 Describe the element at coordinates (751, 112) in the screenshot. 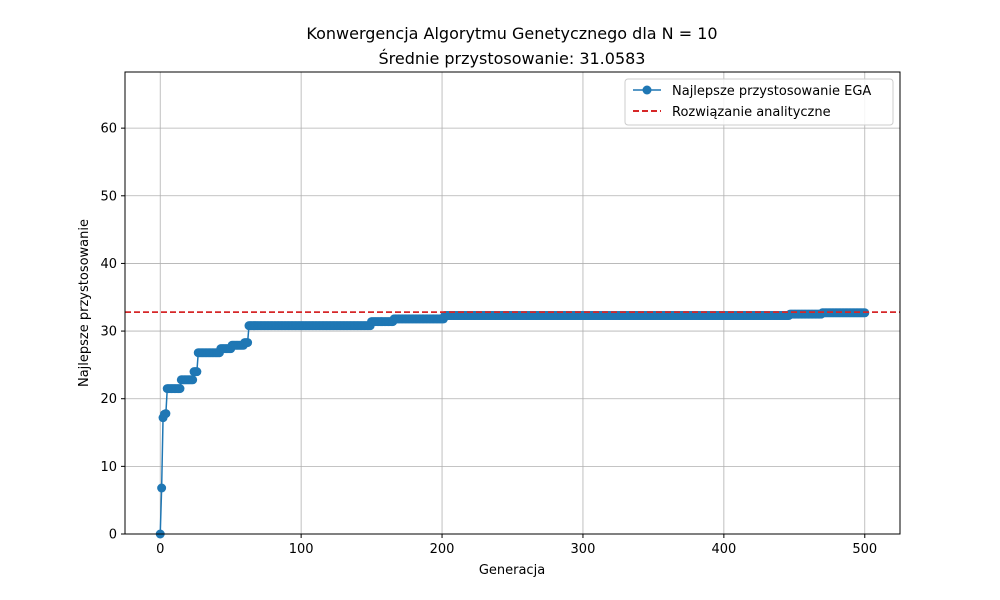

I see `legend-label-analytic: Rozwiązanie analityczne` at that location.